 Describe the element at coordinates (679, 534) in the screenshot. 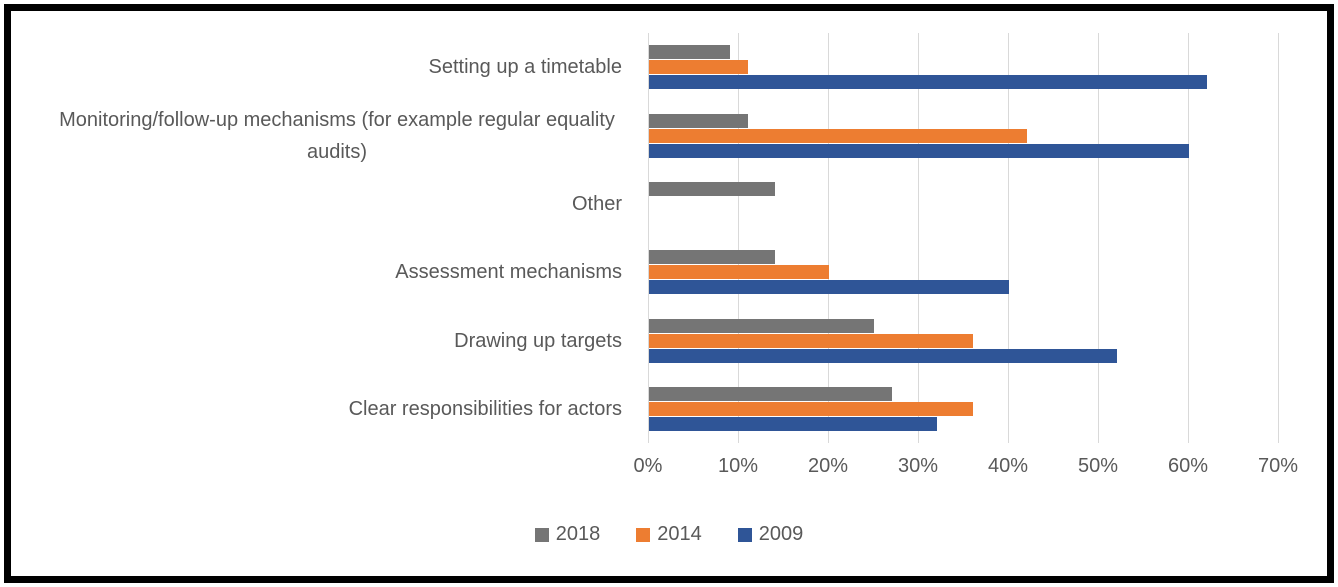

I see `legend-label: 2014` at that location.